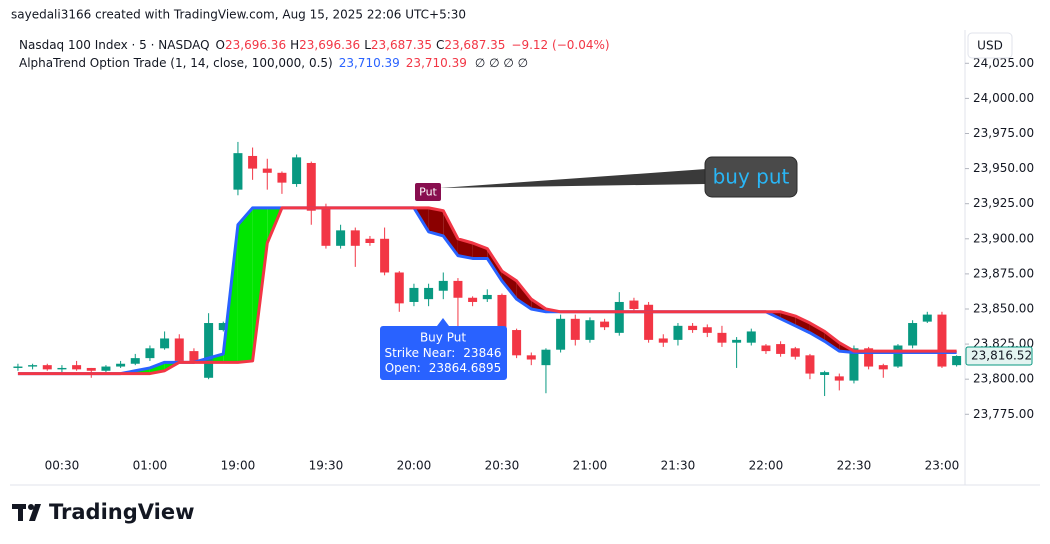 Image resolution: width=1050 pixels, height=544 pixels. I want to click on currency: USD, so click(990, 46).